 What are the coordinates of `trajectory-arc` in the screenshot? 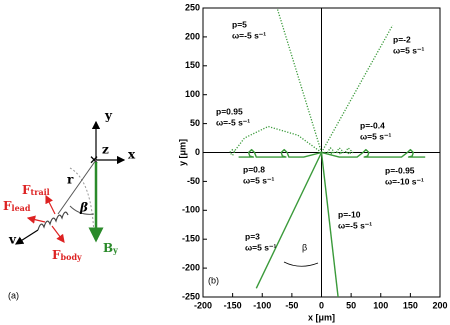 It's located at (82, 202).